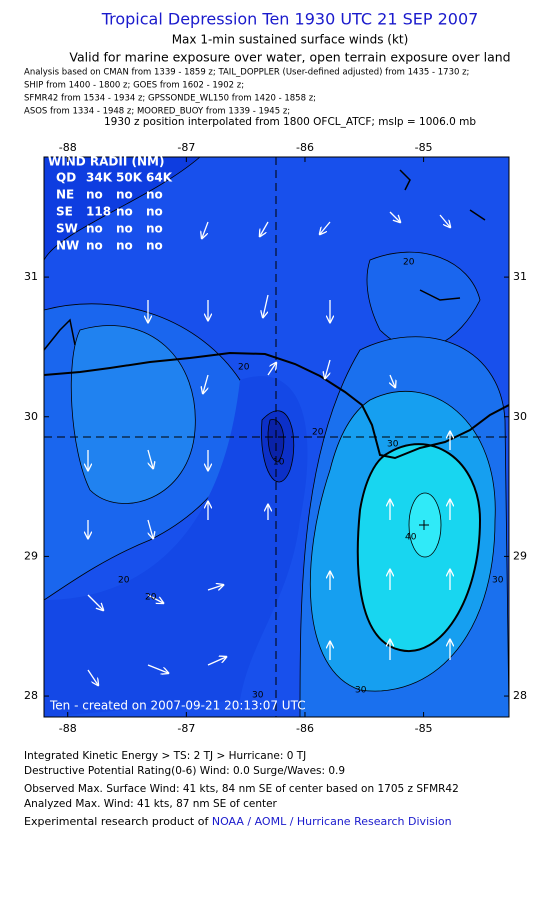  I want to click on center-marker, so click(424, 525).